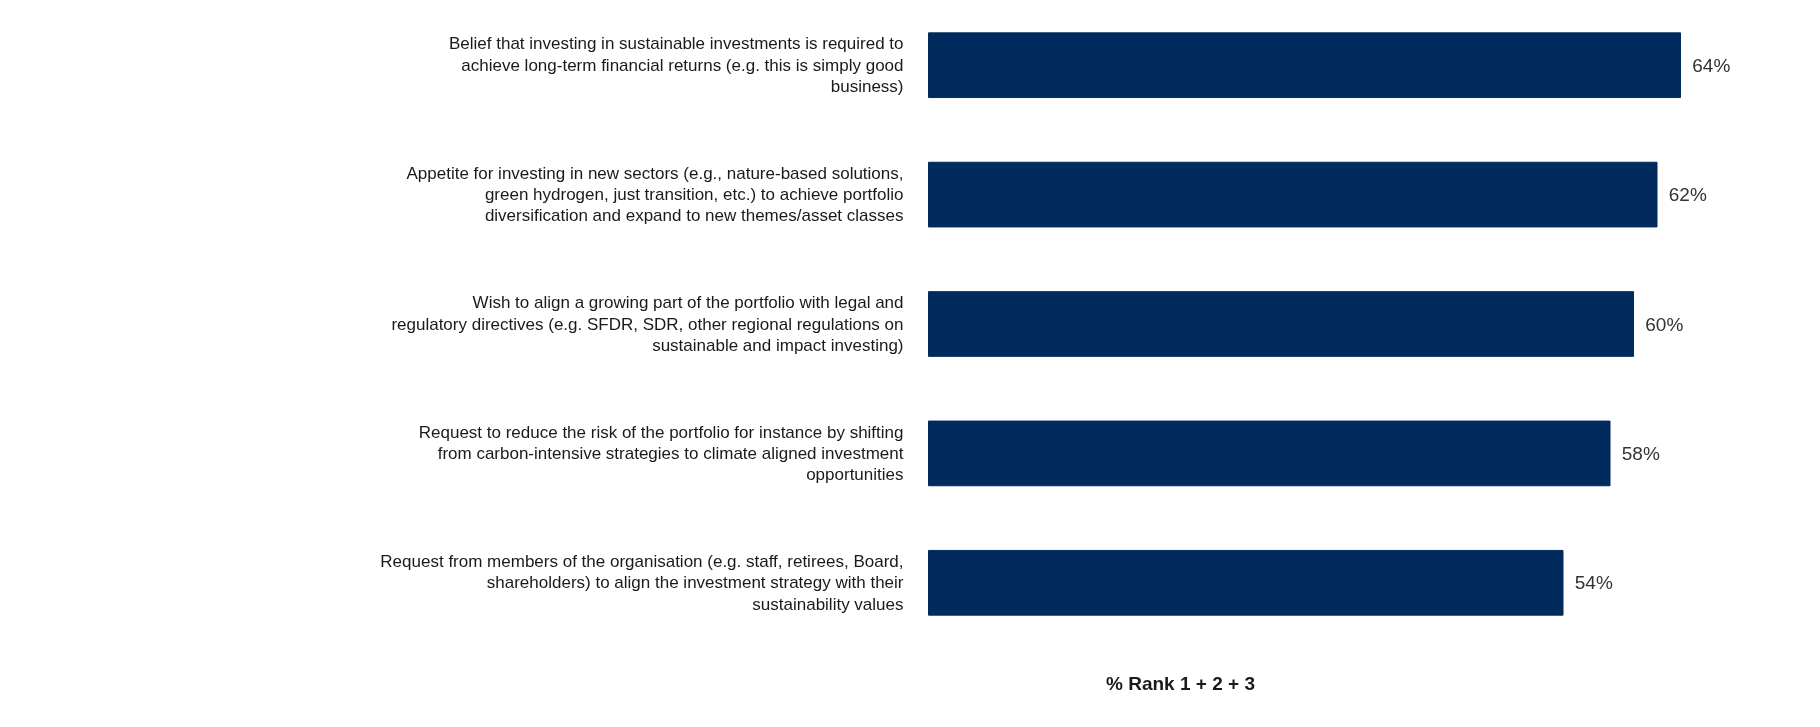 The width and height of the screenshot is (1820, 727). What do you see at coordinates (1640, 453) in the screenshot?
I see `data-label: 58%` at bounding box center [1640, 453].